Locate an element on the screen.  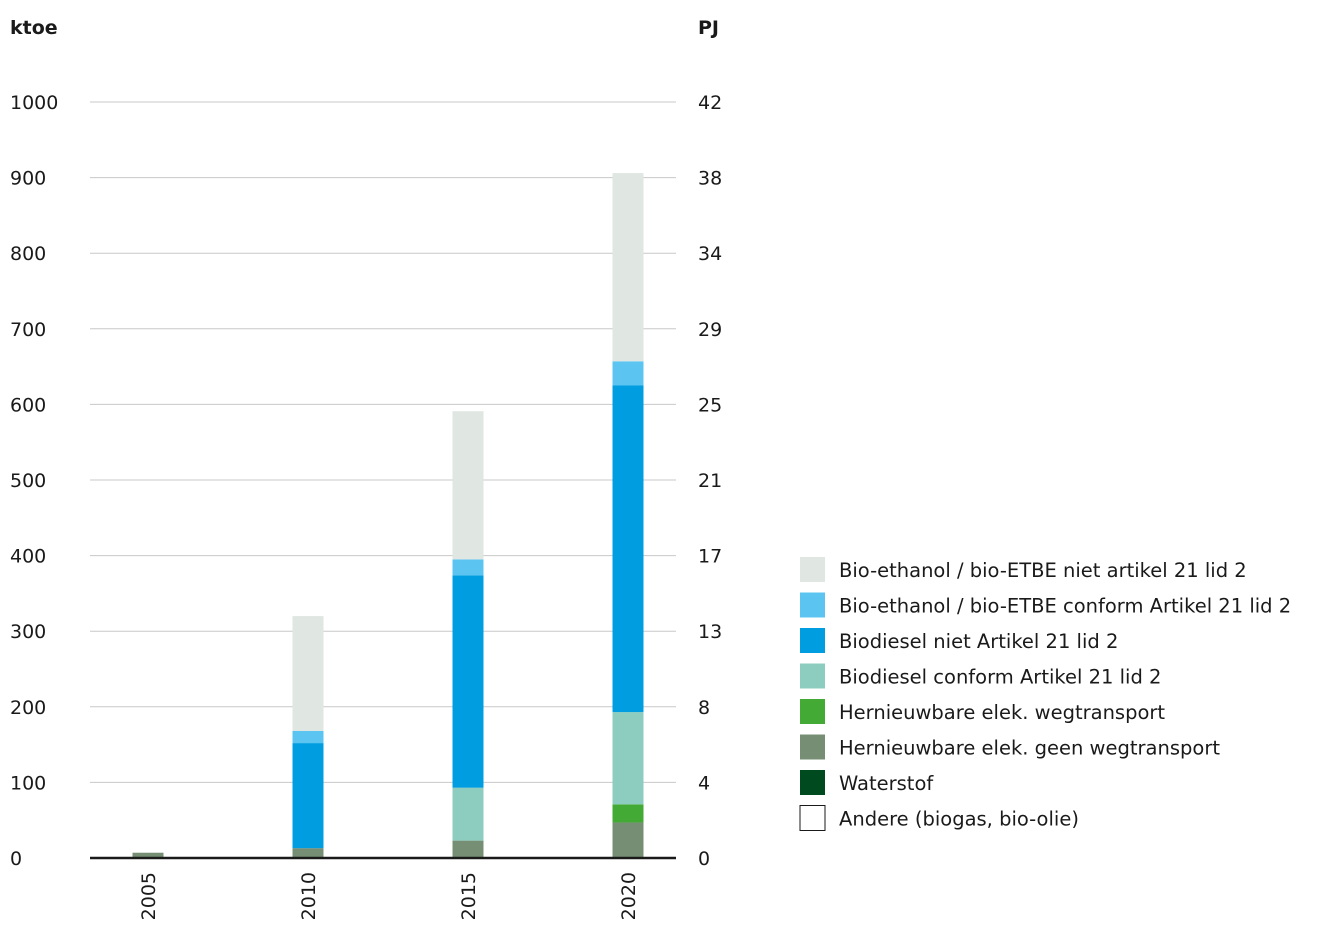
x-tick-label: 2010 is located at coordinates (309, 896).